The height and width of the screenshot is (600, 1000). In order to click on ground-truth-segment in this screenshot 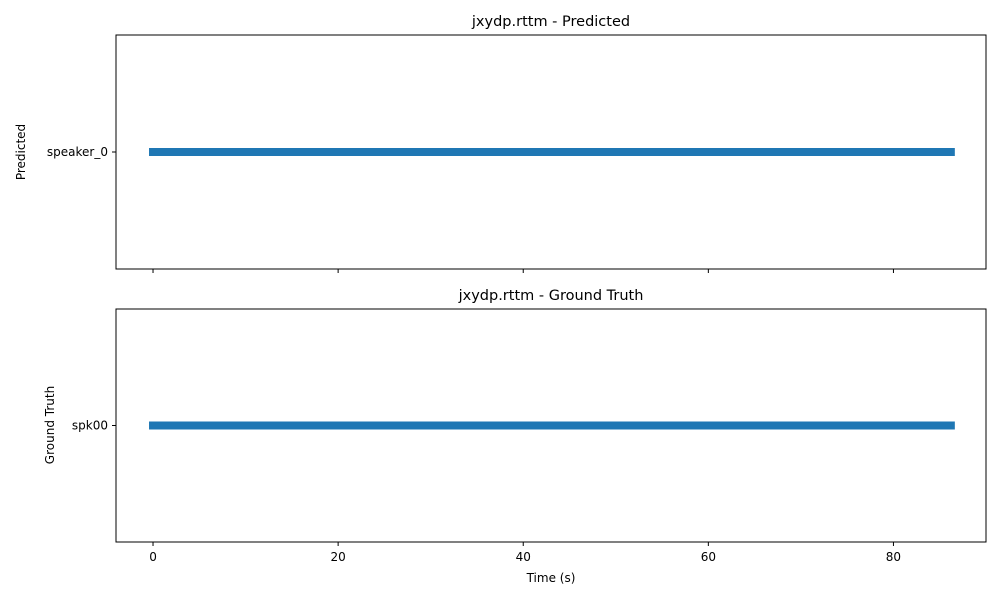, I will do `click(552, 425)`.